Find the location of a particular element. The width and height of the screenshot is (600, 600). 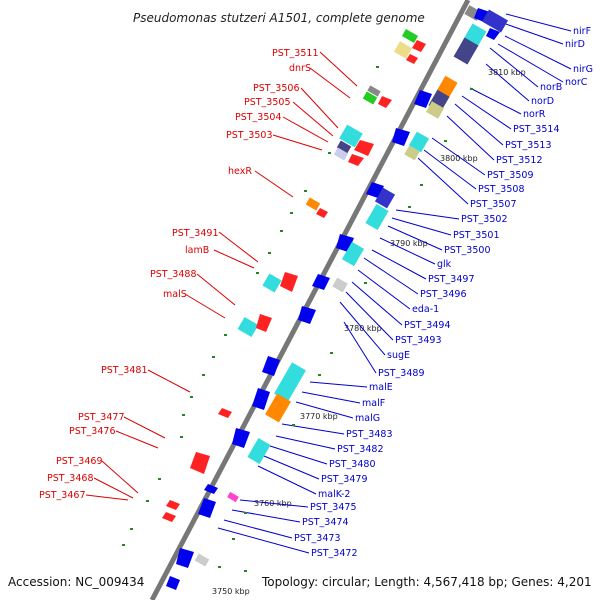

gene-label-malf: malF is located at coordinates (373, 403).